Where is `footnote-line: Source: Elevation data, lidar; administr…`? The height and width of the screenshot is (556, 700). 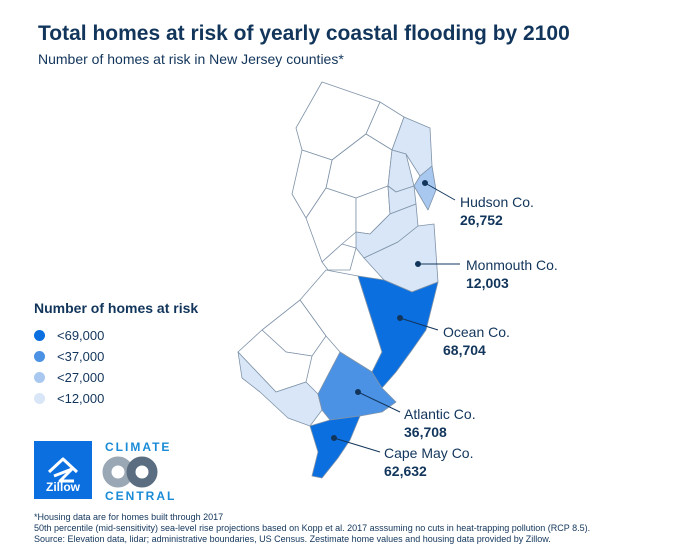 footnote-line: Source: Elevation data, lidar; administr… is located at coordinates (292, 539).